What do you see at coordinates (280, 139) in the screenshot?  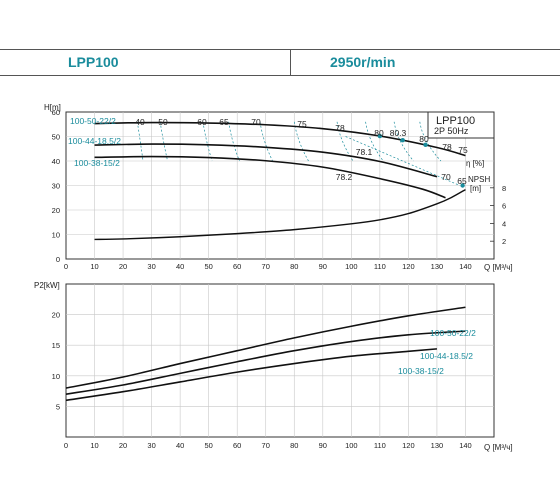 I see `head-curve-100-50-22/2` at bounding box center [280, 139].